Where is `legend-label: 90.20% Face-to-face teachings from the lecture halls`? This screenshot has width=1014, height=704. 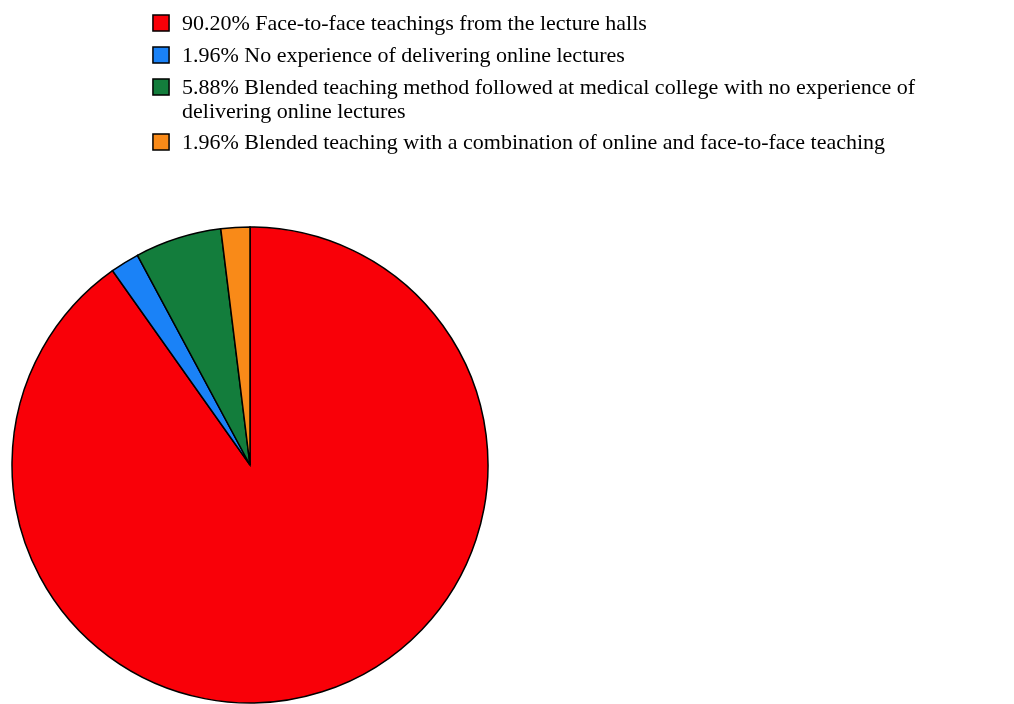 legend-label: 90.20% Face-to-face teachings from the lecture halls is located at coordinates (414, 22).